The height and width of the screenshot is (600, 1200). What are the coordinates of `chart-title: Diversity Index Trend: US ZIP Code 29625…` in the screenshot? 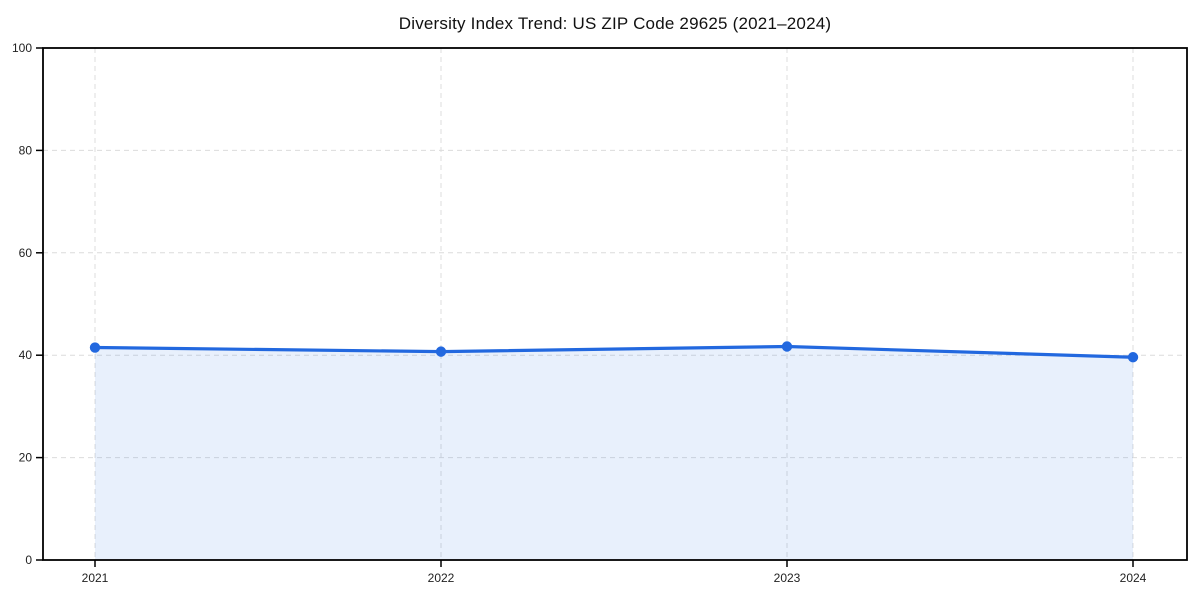 It's located at (615, 23).